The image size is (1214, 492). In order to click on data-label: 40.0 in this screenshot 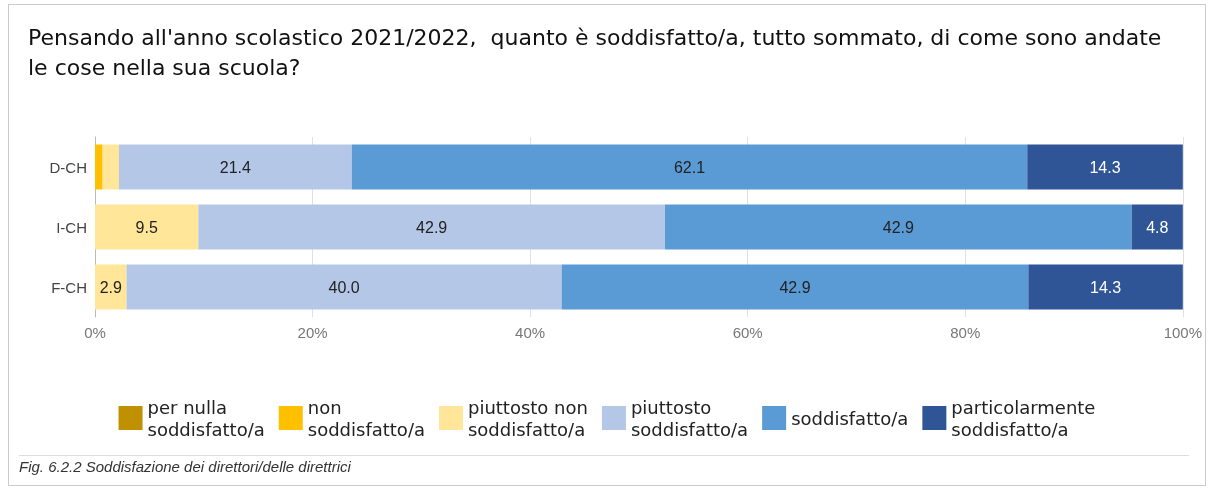, I will do `click(344, 287)`.